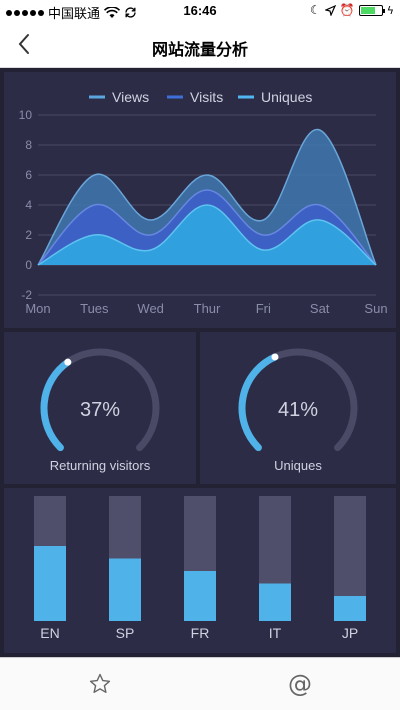 The width and height of the screenshot is (400, 710). What do you see at coordinates (26, 295) in the screenshot?
I see `y-tick-label: -2` at bounding box center [26, 295].